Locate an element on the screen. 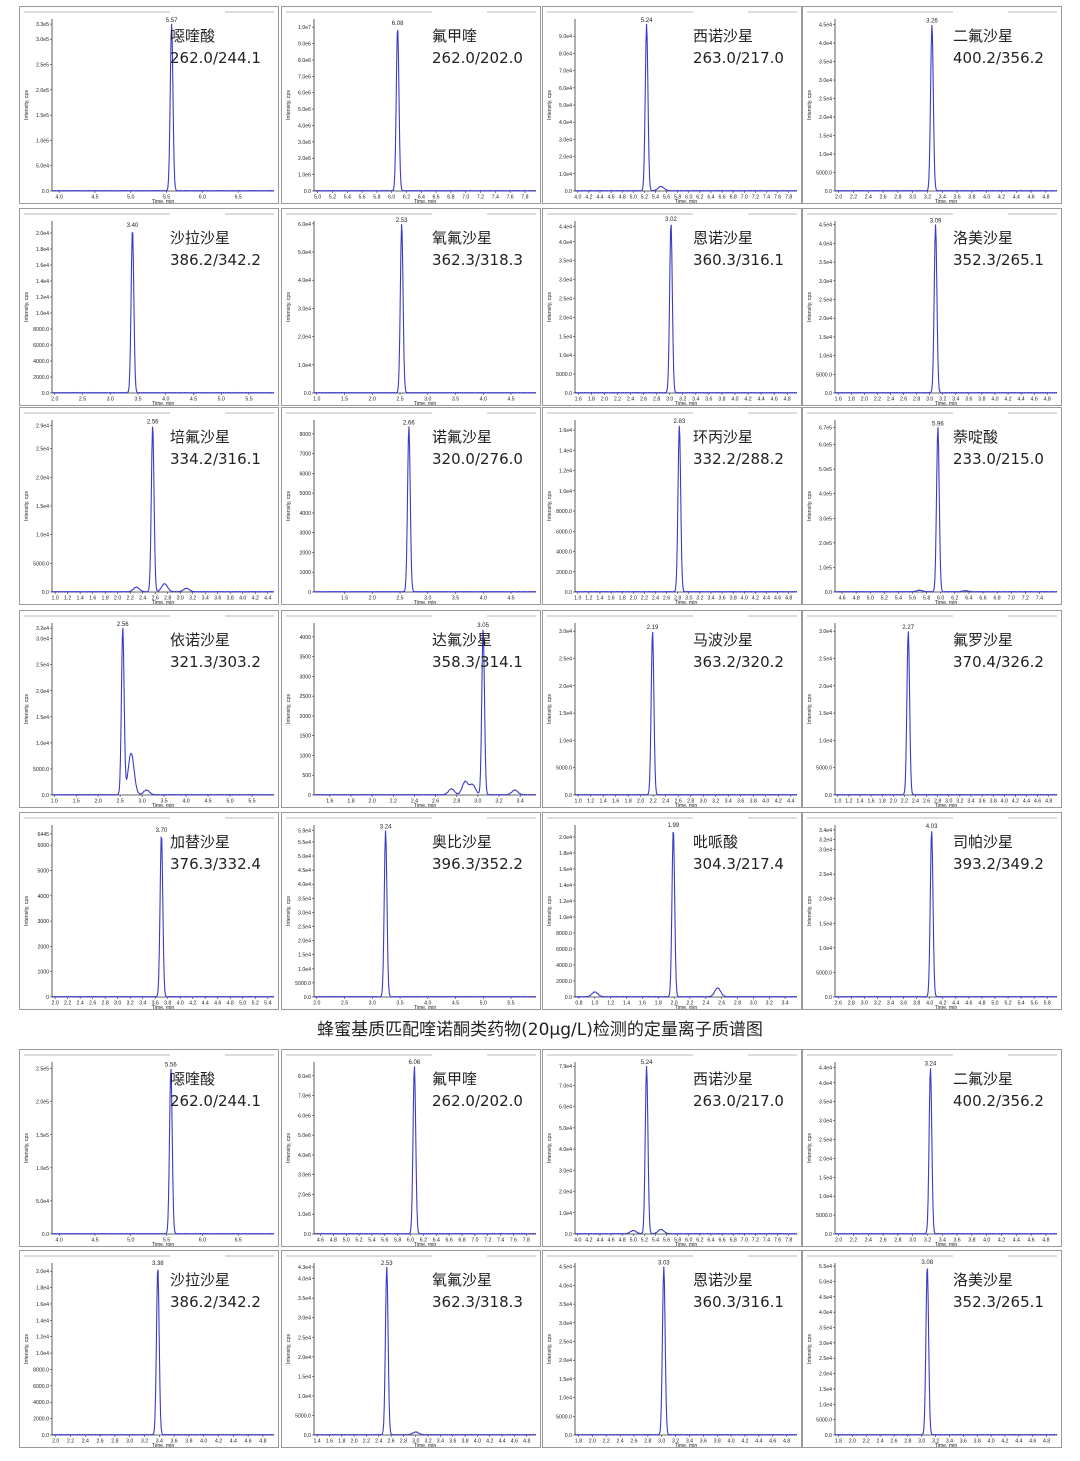 The image size is (1080, 1461). peak-rt-label: 3.03 is located at coordinates (664, 1264).